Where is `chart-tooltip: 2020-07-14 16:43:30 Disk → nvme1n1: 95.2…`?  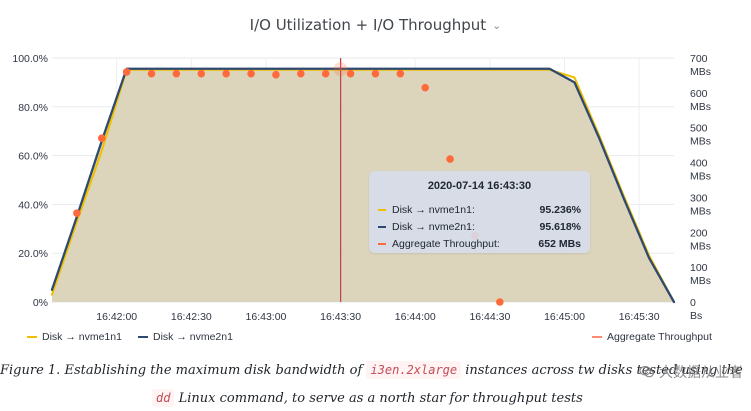
chart-tooltip: 2020-07-14 16:43:30 Disk → nvme1n1: 95.2… is located at coordinates (479, 212).